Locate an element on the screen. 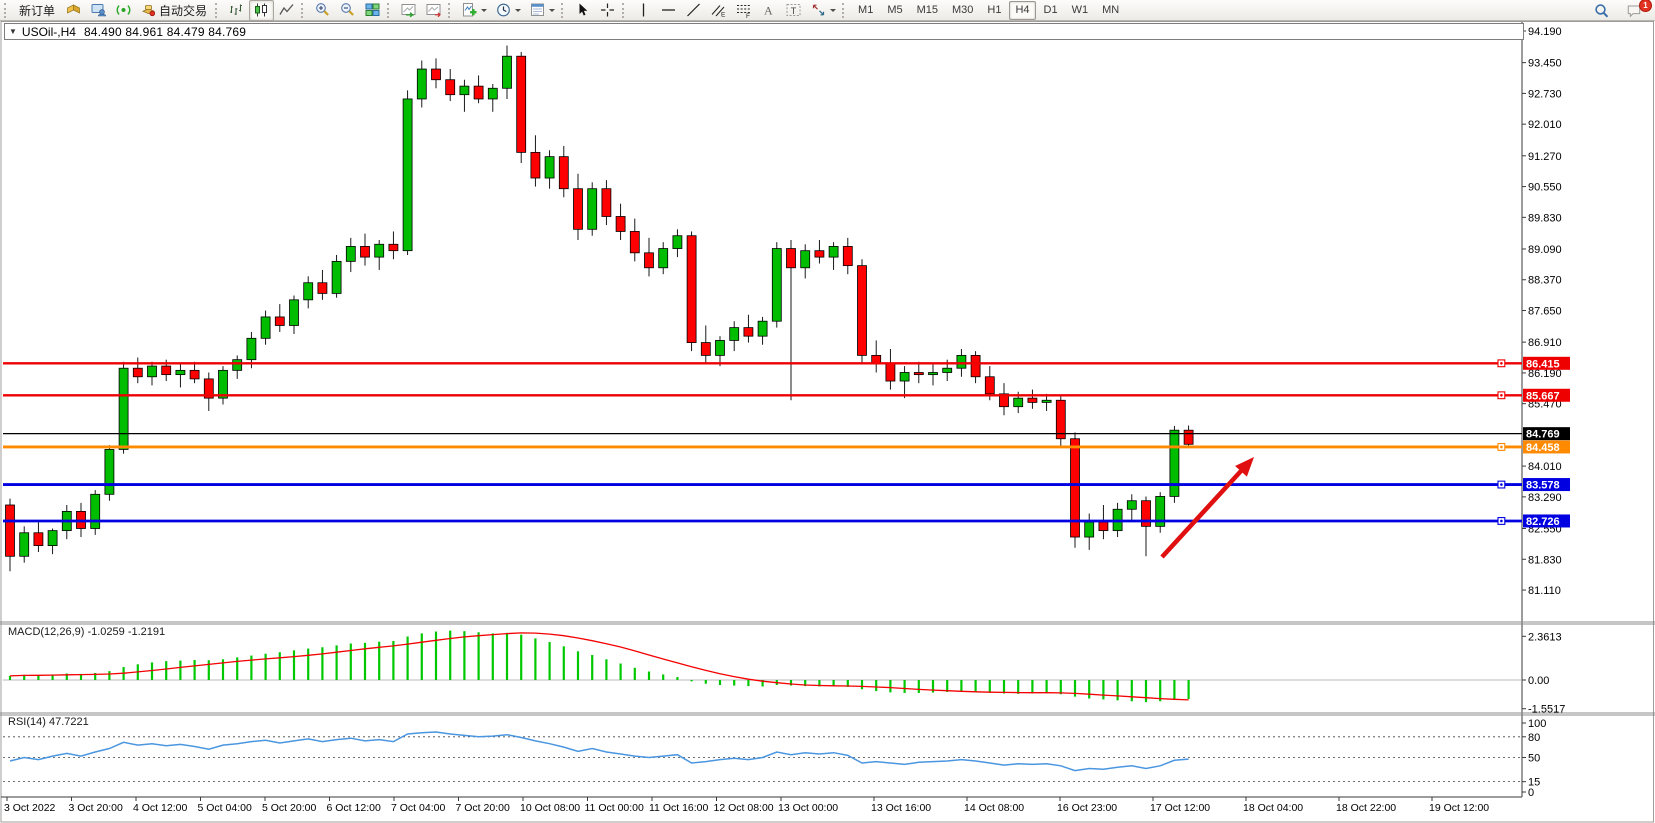  arrow-shaft is located at coordinates (1201, 514).